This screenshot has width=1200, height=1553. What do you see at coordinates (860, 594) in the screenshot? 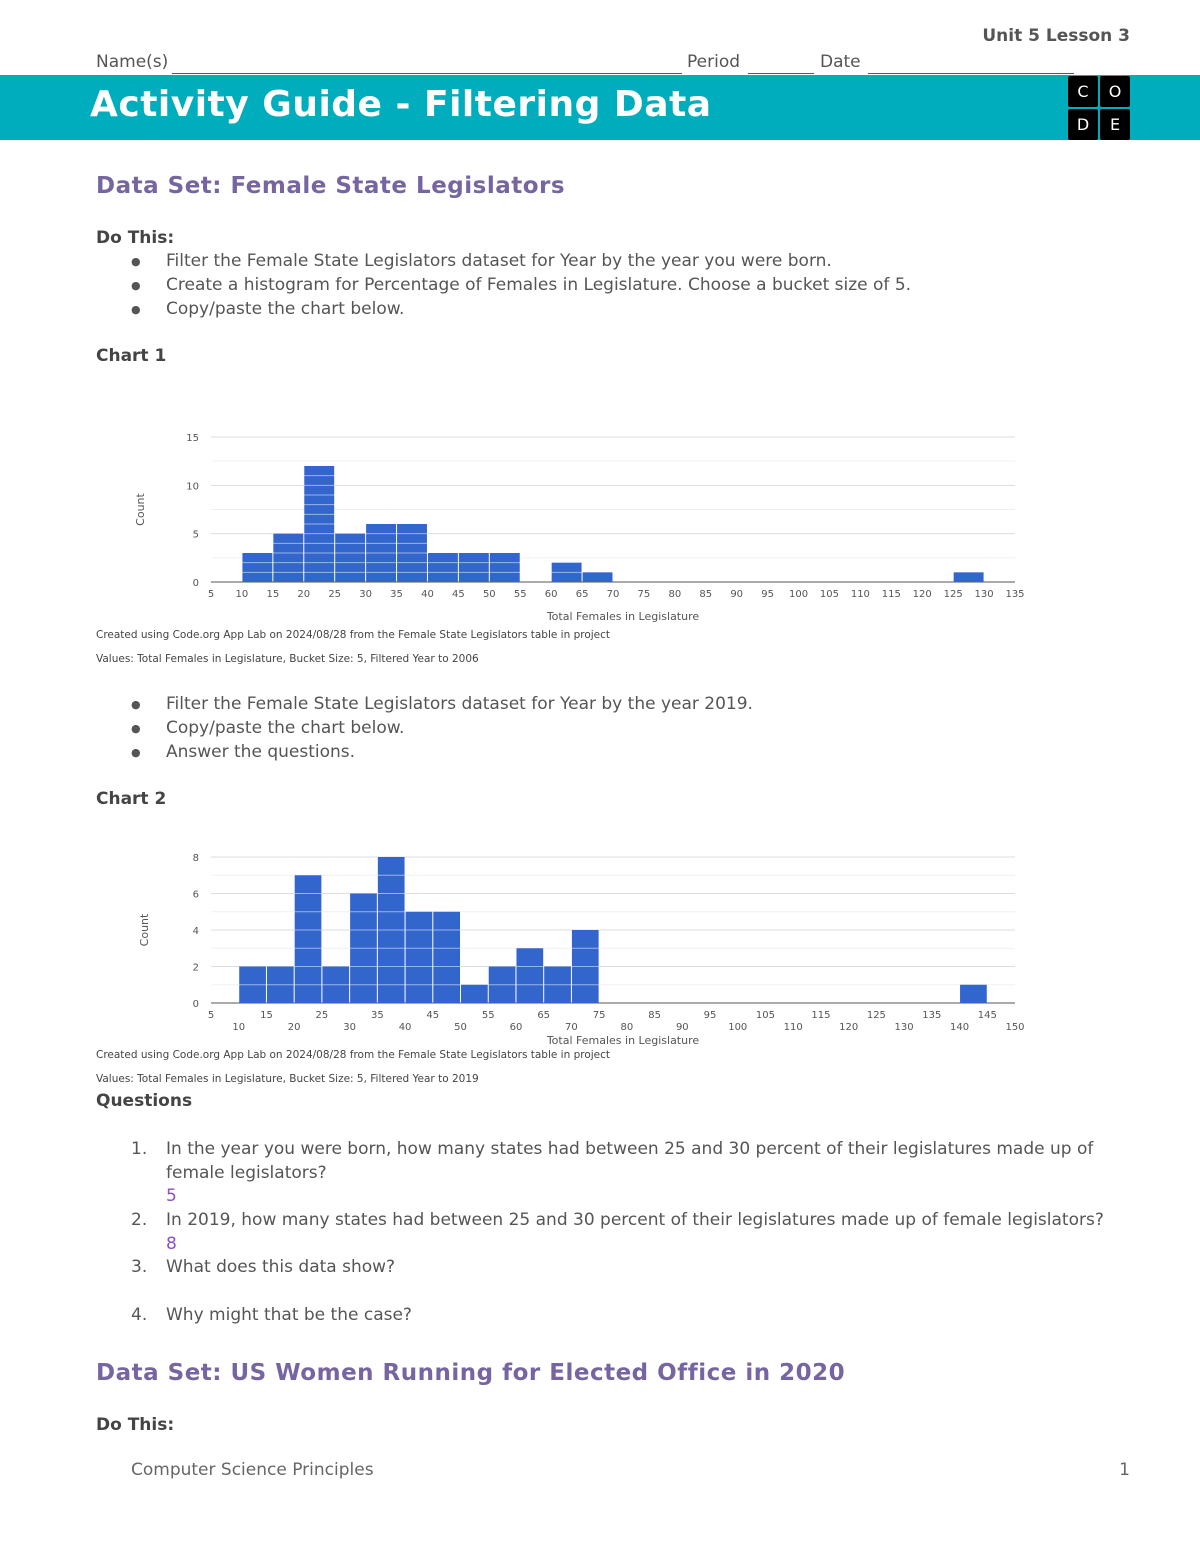
I see `x-tick-label: 110` at bounding box center [860, 594].